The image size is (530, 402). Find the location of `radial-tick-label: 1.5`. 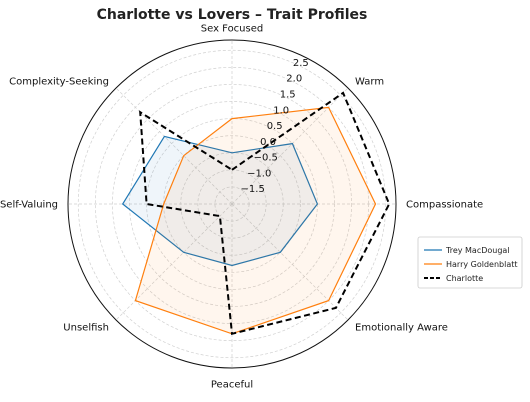

radial-tick-label: 1.5 is located at coordinates (288, 95).